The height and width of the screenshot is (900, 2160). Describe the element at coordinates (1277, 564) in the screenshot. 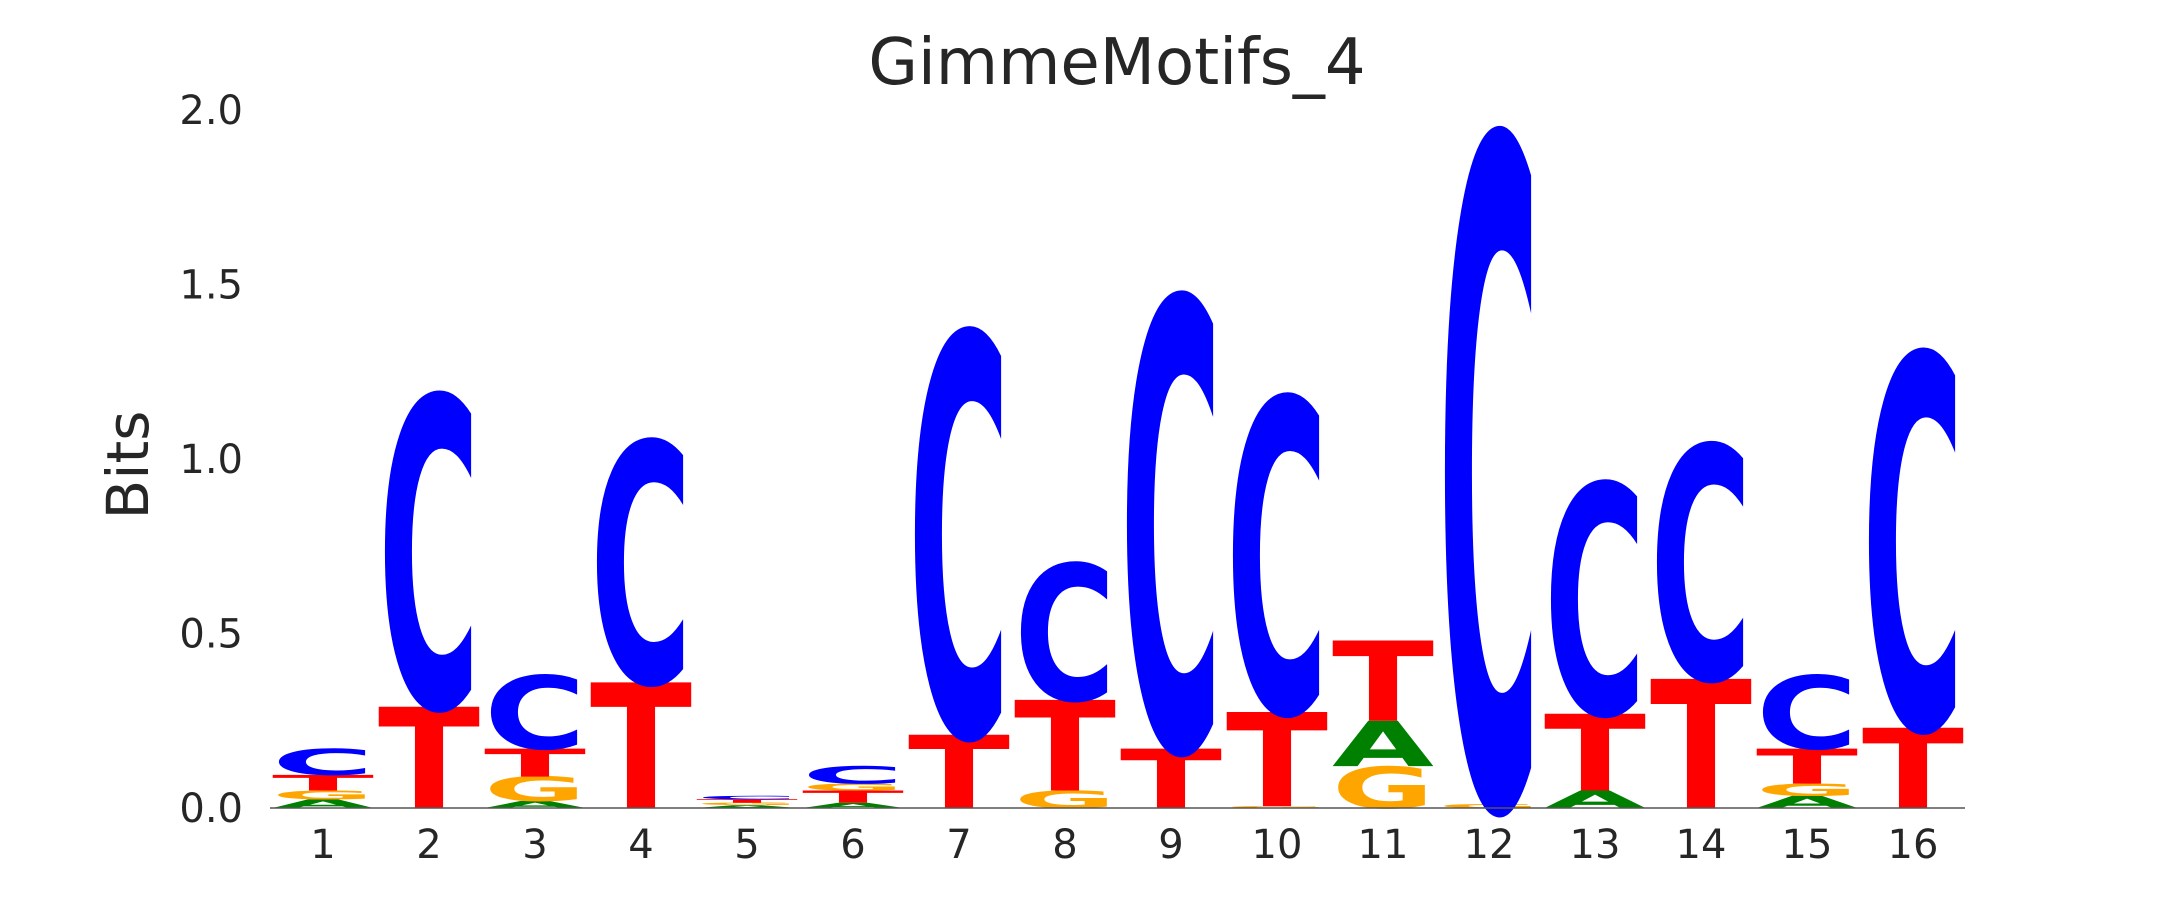

I see `logo-letter-c-pos-10: C` at that location.